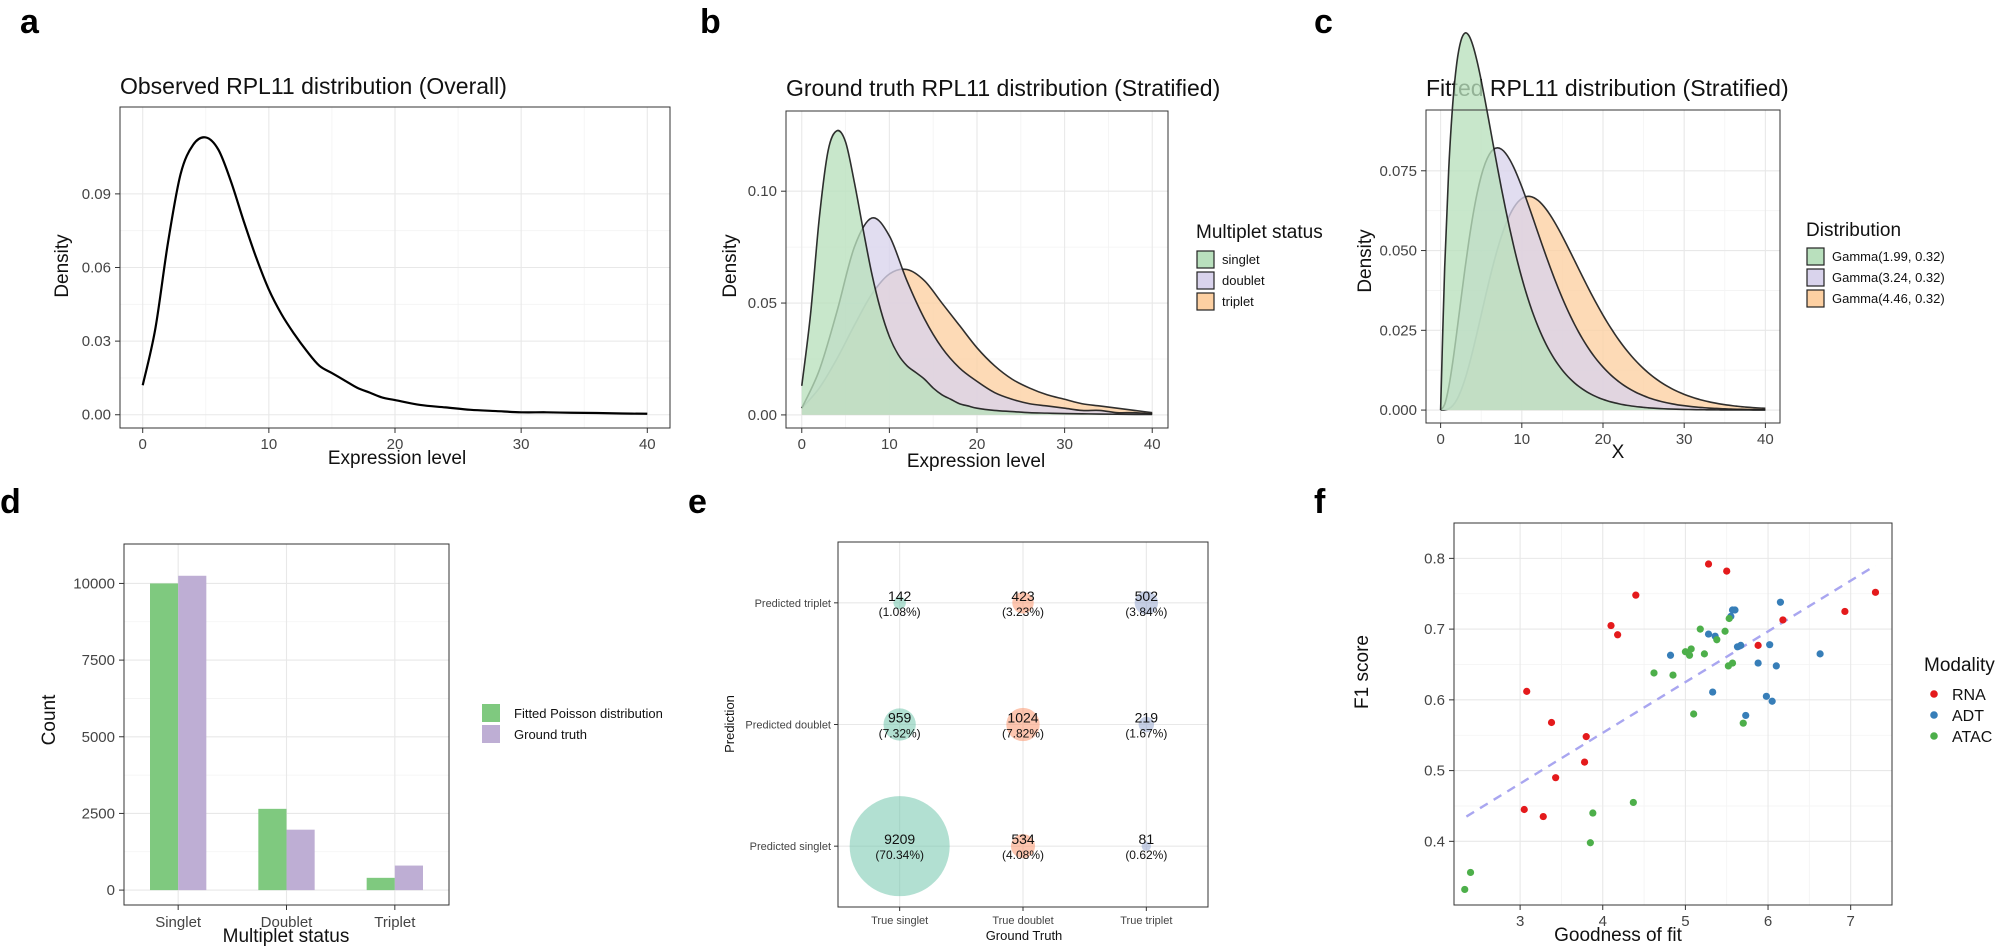  I want to click on panel-c-ytick-label: 0.075, so click(1398, 171).